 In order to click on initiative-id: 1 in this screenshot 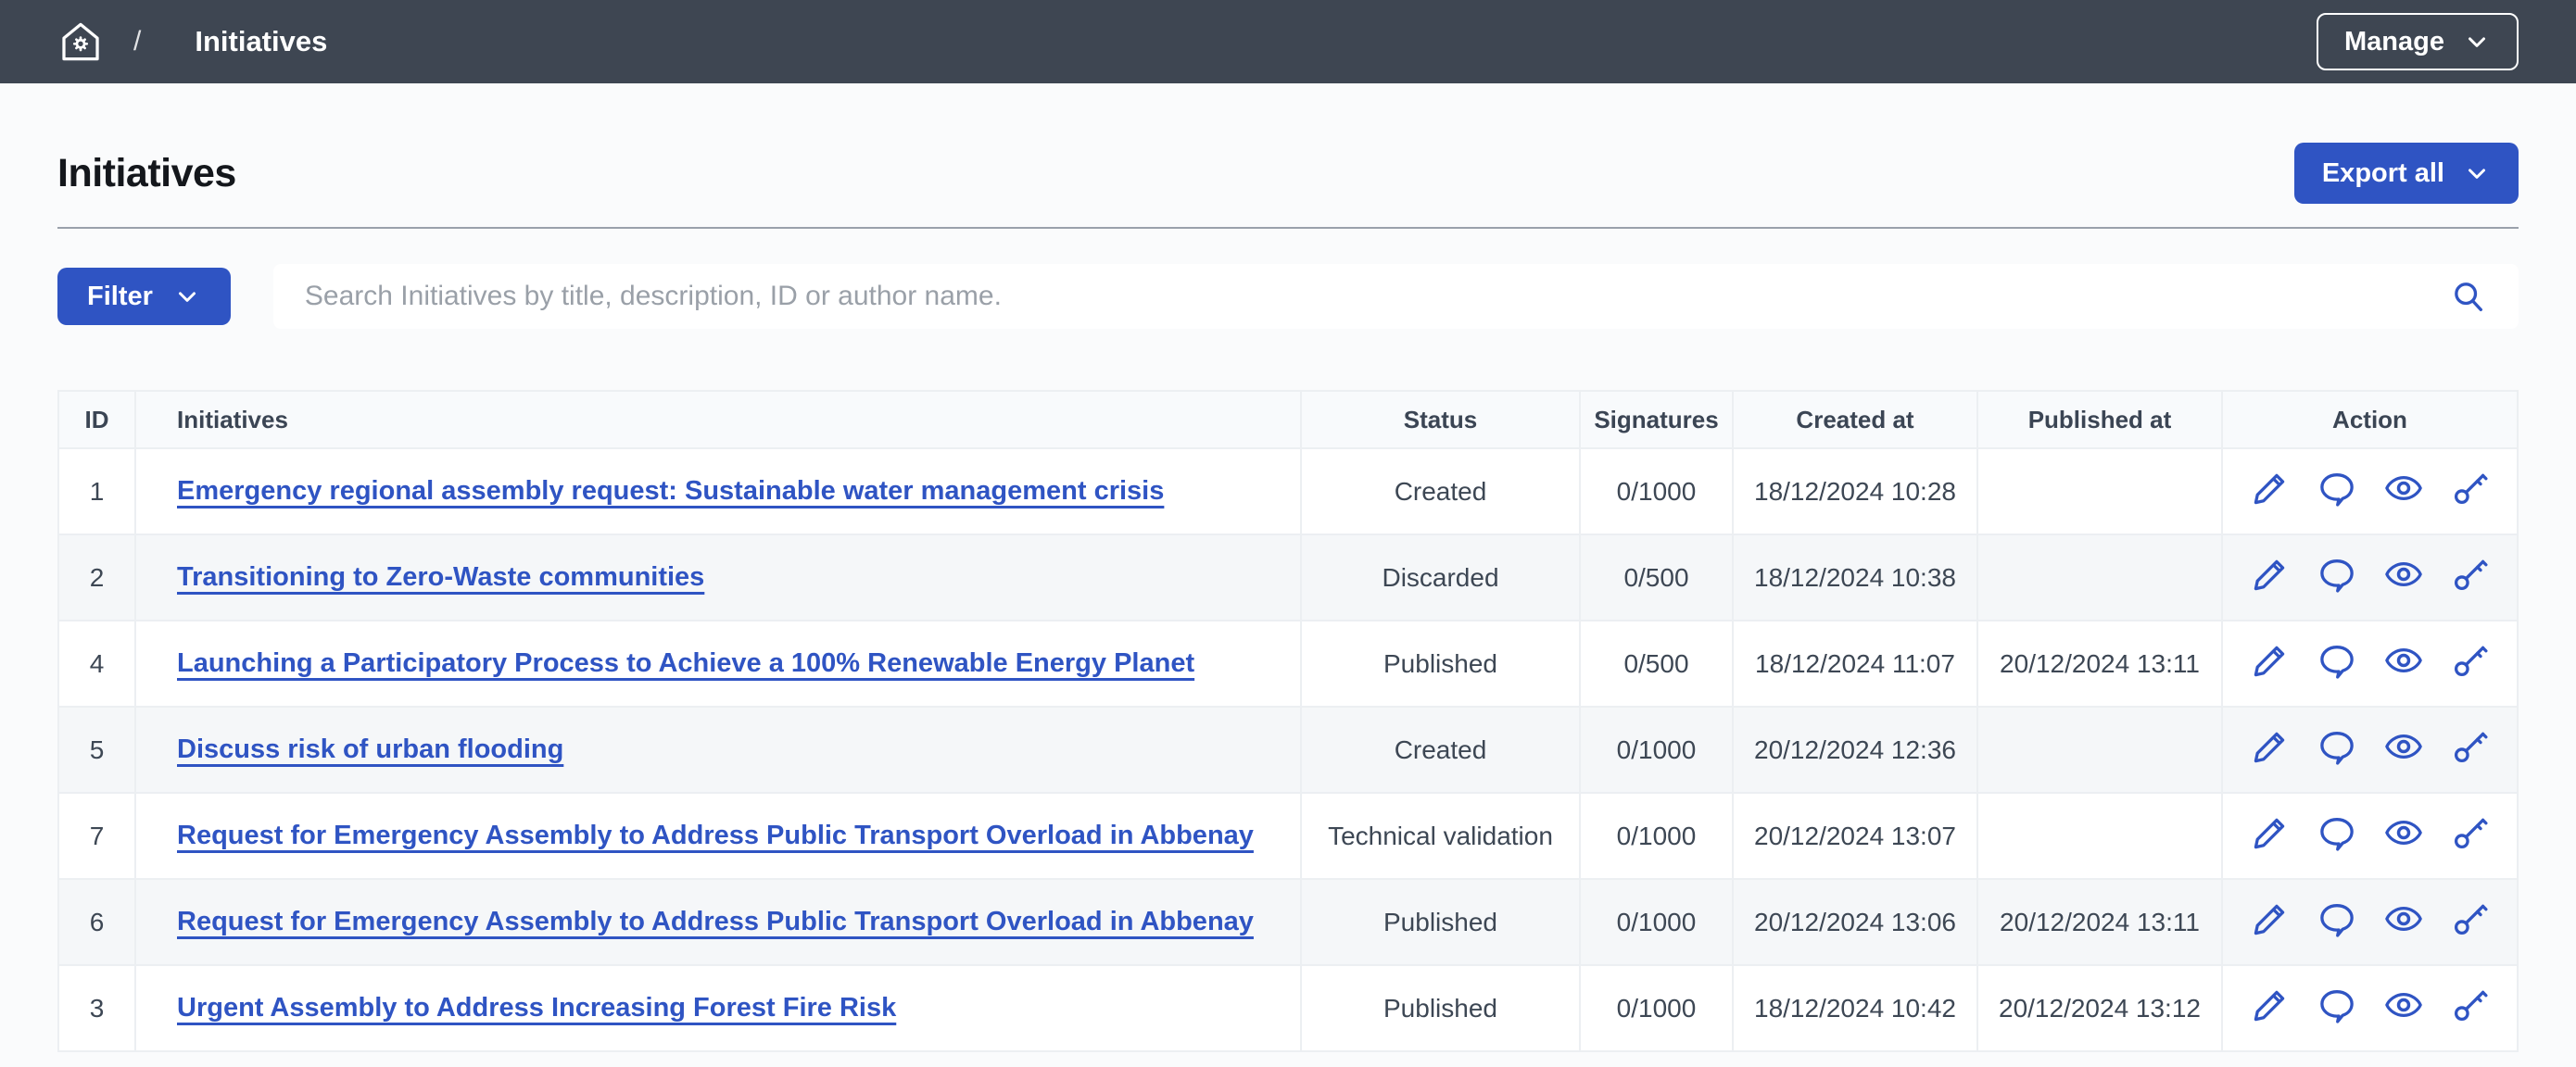, I will do `click(96, 491)`.